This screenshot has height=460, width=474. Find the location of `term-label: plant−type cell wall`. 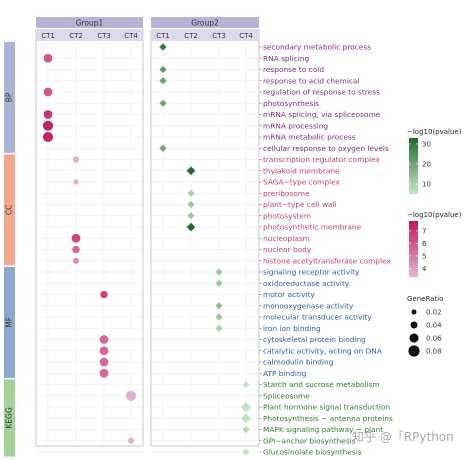

term-label: plant−type cell wall is located at coordinates (300, 204).